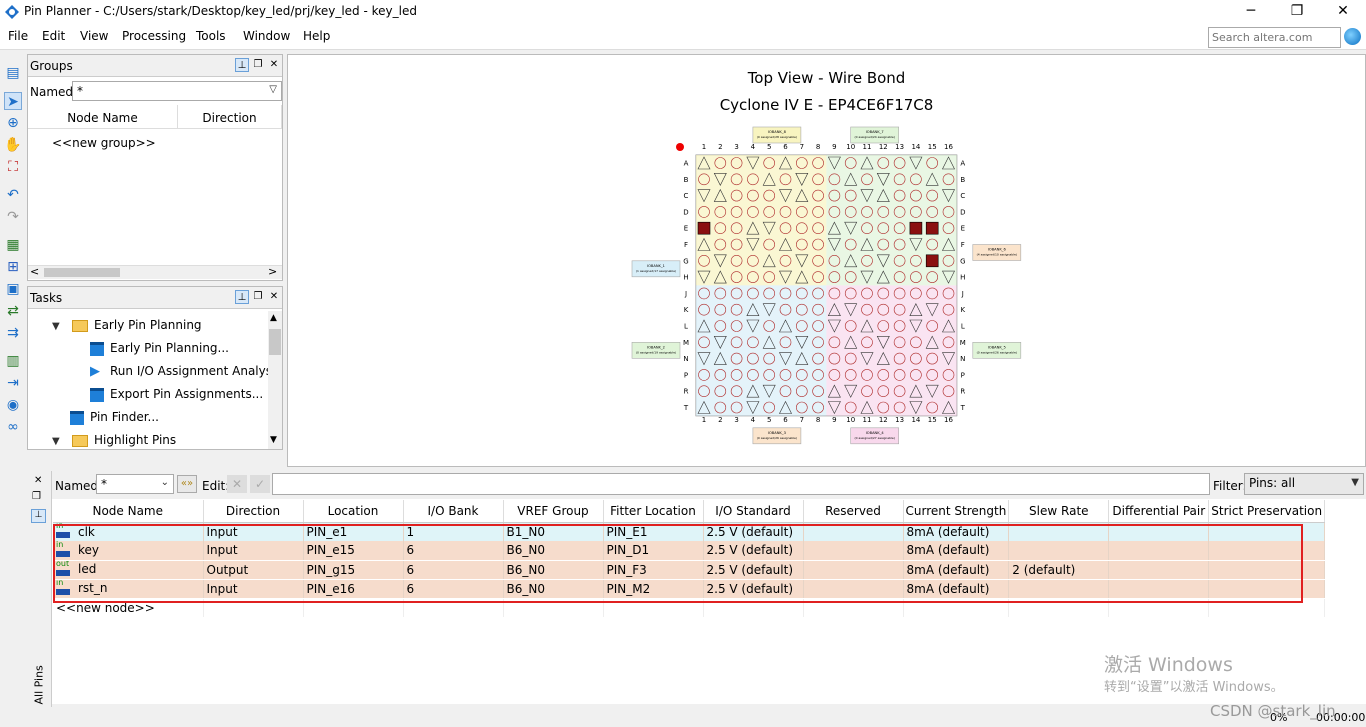 The image size is (1366, 727). What do you see at coordinates (553, 511) in the screenshot?
I see `col-vref-group: VREF Group` at bounding box center [553, 511].